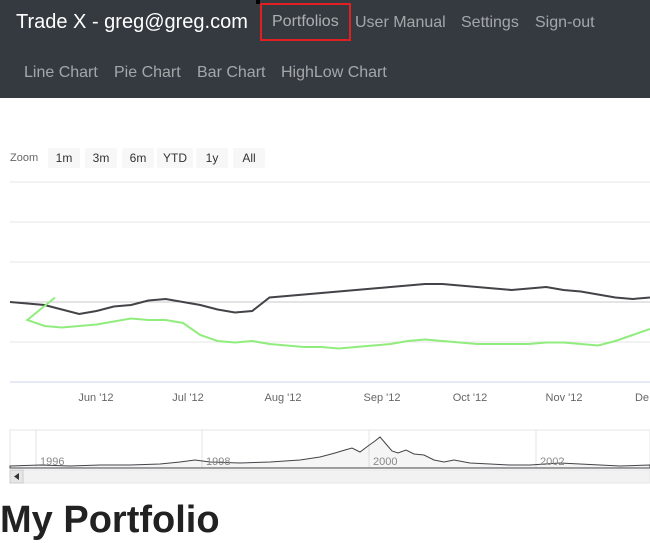 The image size is (650, 543). Describe the element at coordinates (110, 520) in the screenshot. I see `page-title: My Portfolio` at that location.